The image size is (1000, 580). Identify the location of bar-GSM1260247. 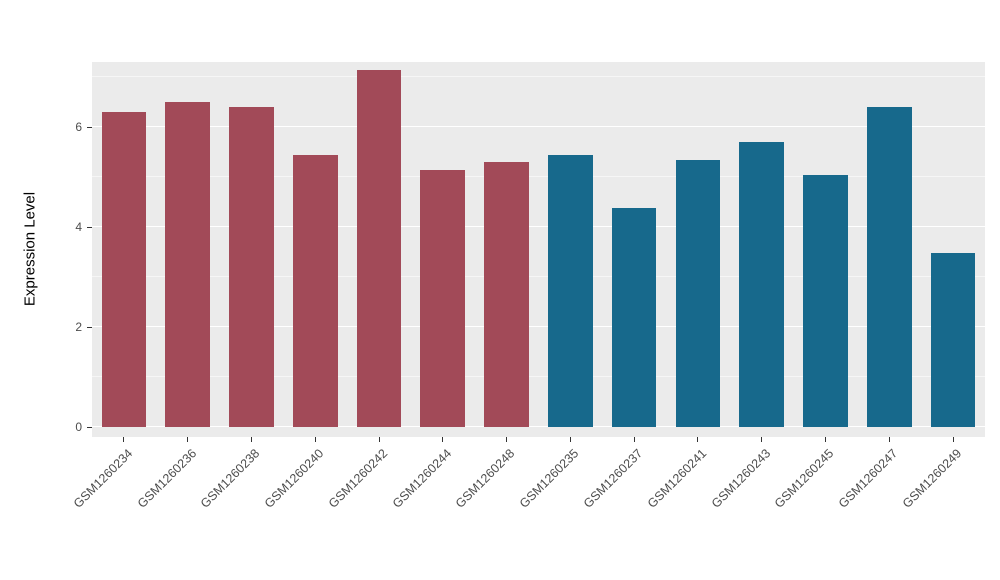
(889, 267).